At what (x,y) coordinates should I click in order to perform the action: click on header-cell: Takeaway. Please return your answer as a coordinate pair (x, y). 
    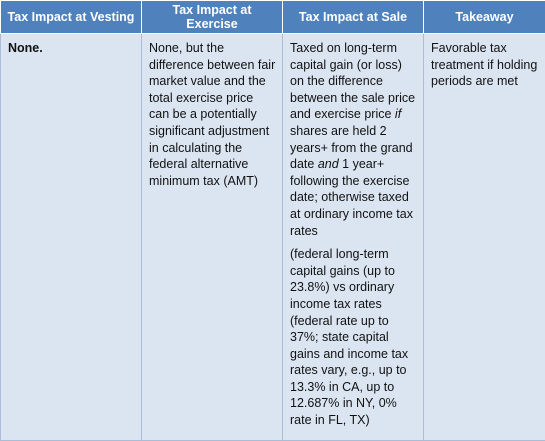
    Looking at the image, I should click on (484, 17).